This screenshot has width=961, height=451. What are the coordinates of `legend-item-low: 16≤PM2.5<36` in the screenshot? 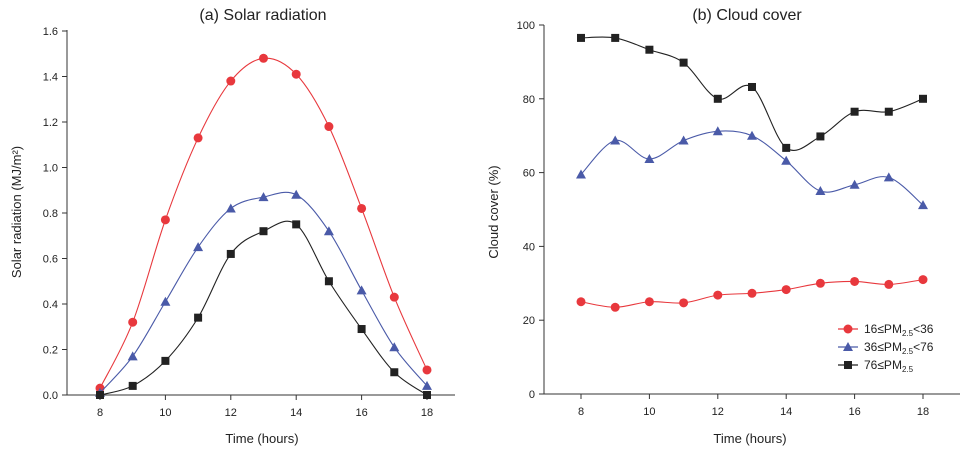 It's located at (886, 330).